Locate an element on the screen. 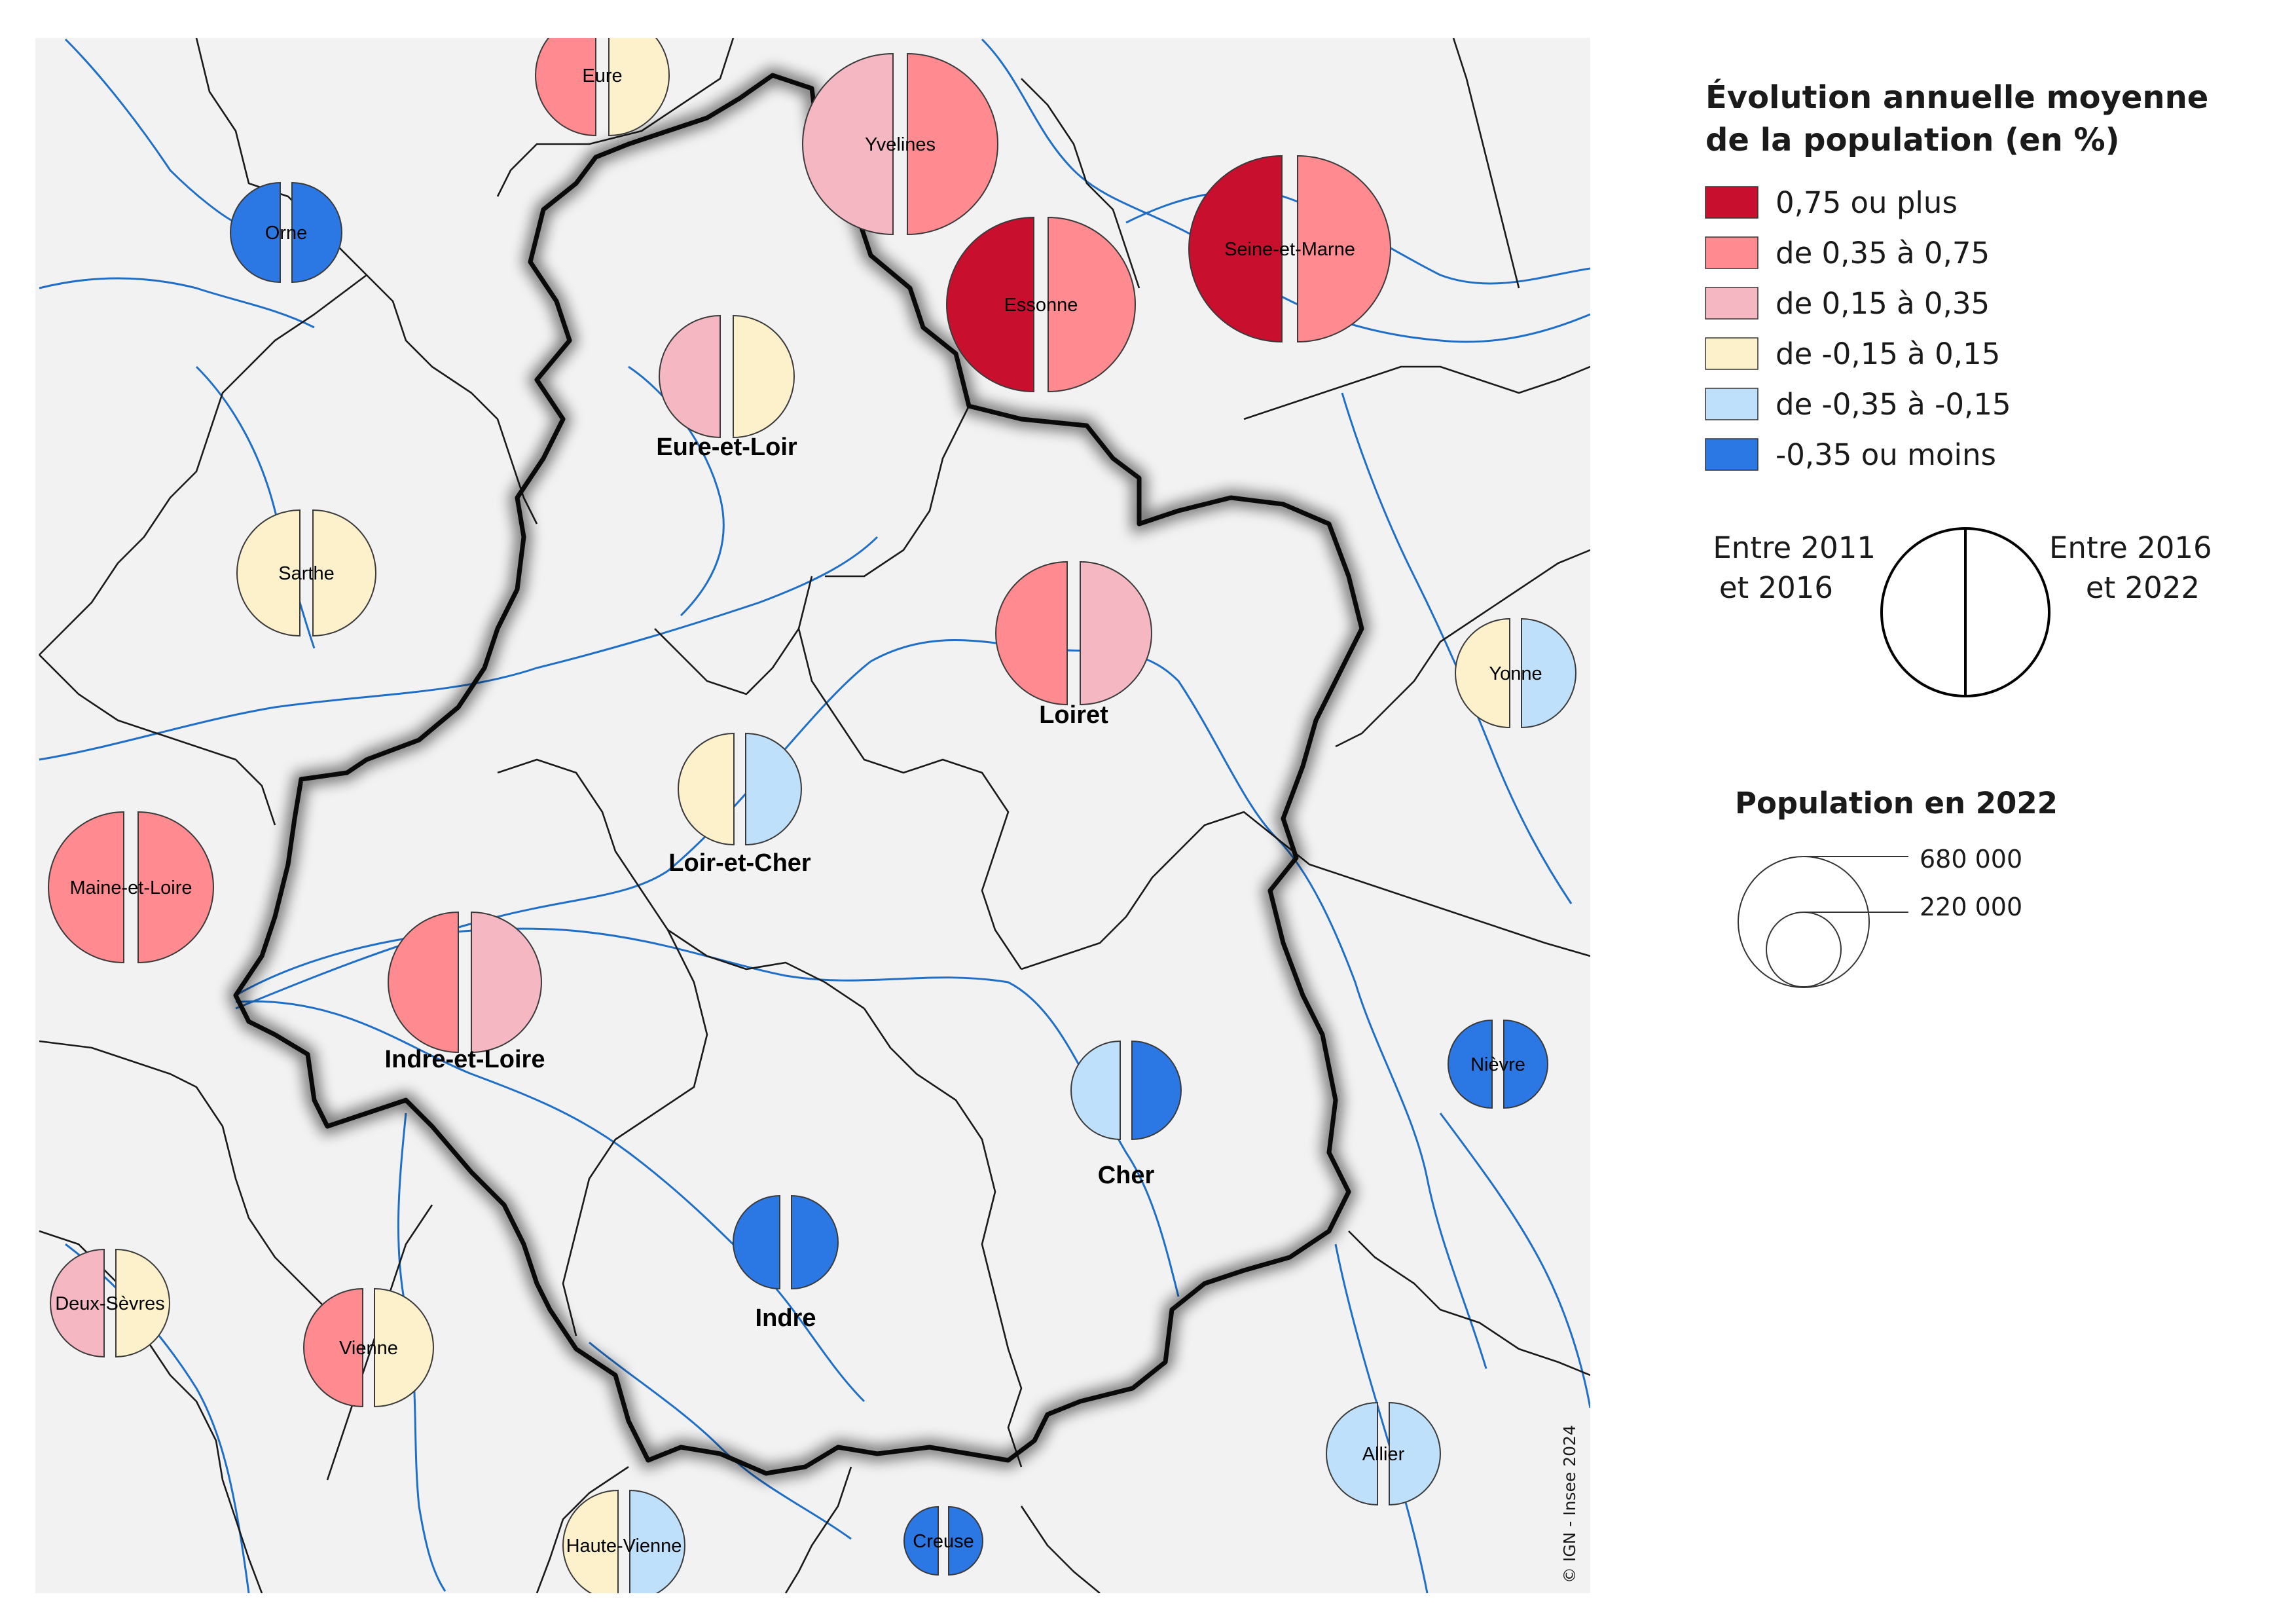  dept-eure-et-loir-label: Eure-et-Loir is located at coordinates (726, 447).